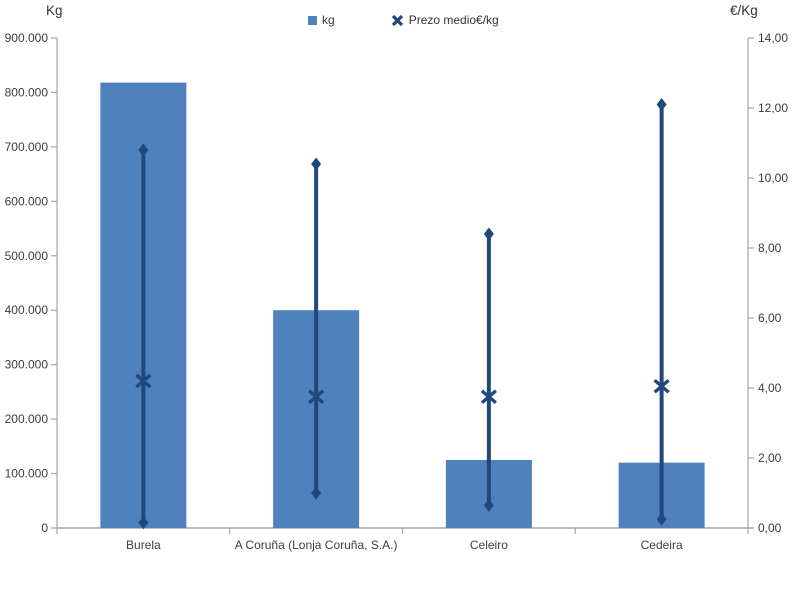  Describe the element at coordinates (27, 147) in the screenshot. I see `left-axis-tick-label: 700.000` at that location.